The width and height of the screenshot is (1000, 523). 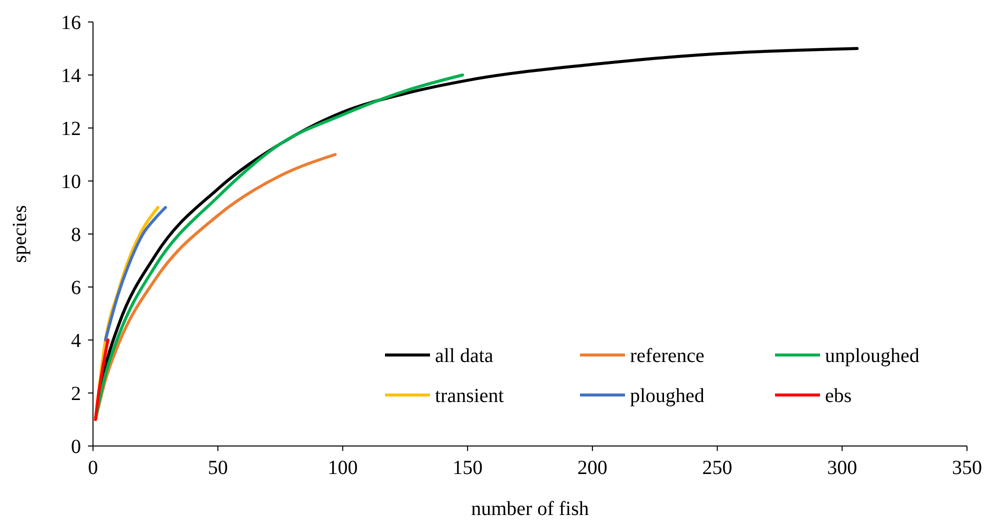 What do you see at coordinates (469, 396) in the screenshot?
I see `legend-label: transient` at bounding box center [469, 396].